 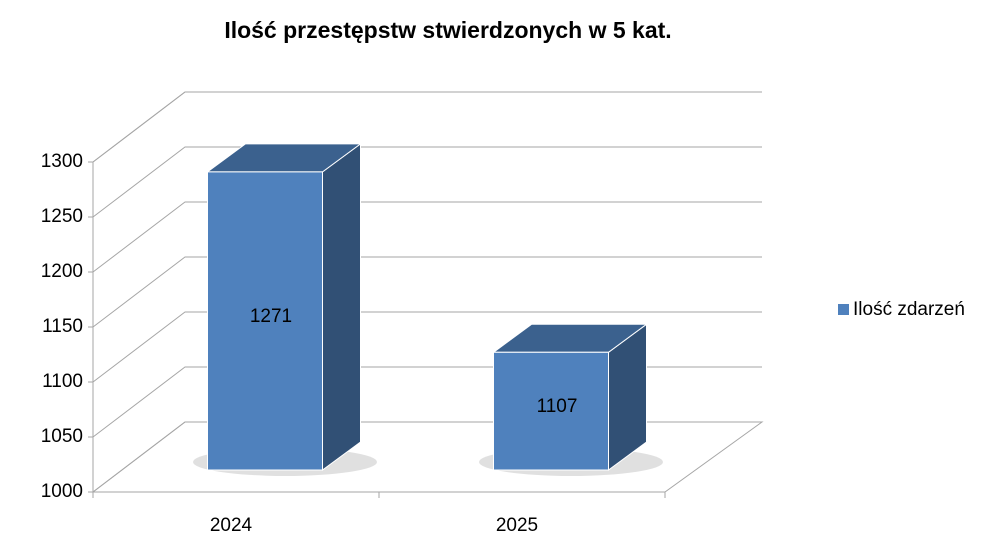 I want to click on data-label: 1107, so click(x=557, y=406).